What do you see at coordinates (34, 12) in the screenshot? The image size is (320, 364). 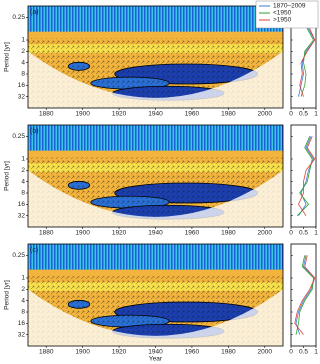 I see `panel-label: (a)` at bounding box center [34, 12].